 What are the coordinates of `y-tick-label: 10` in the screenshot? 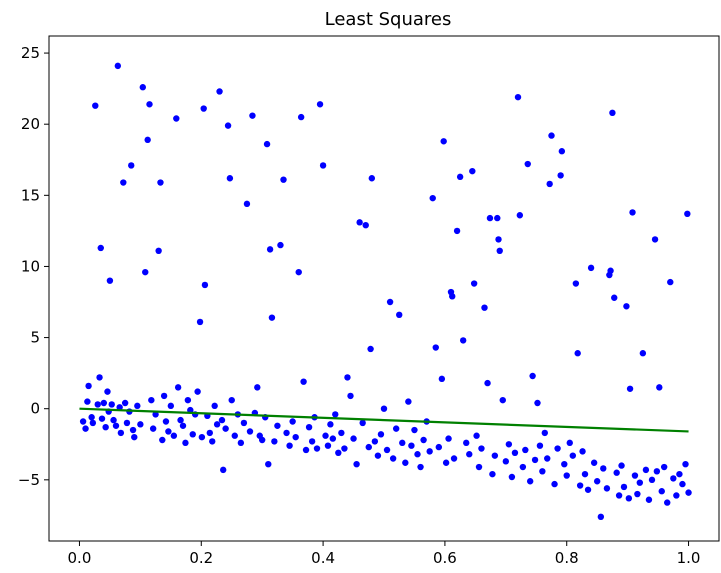 It's located at (30, 266).